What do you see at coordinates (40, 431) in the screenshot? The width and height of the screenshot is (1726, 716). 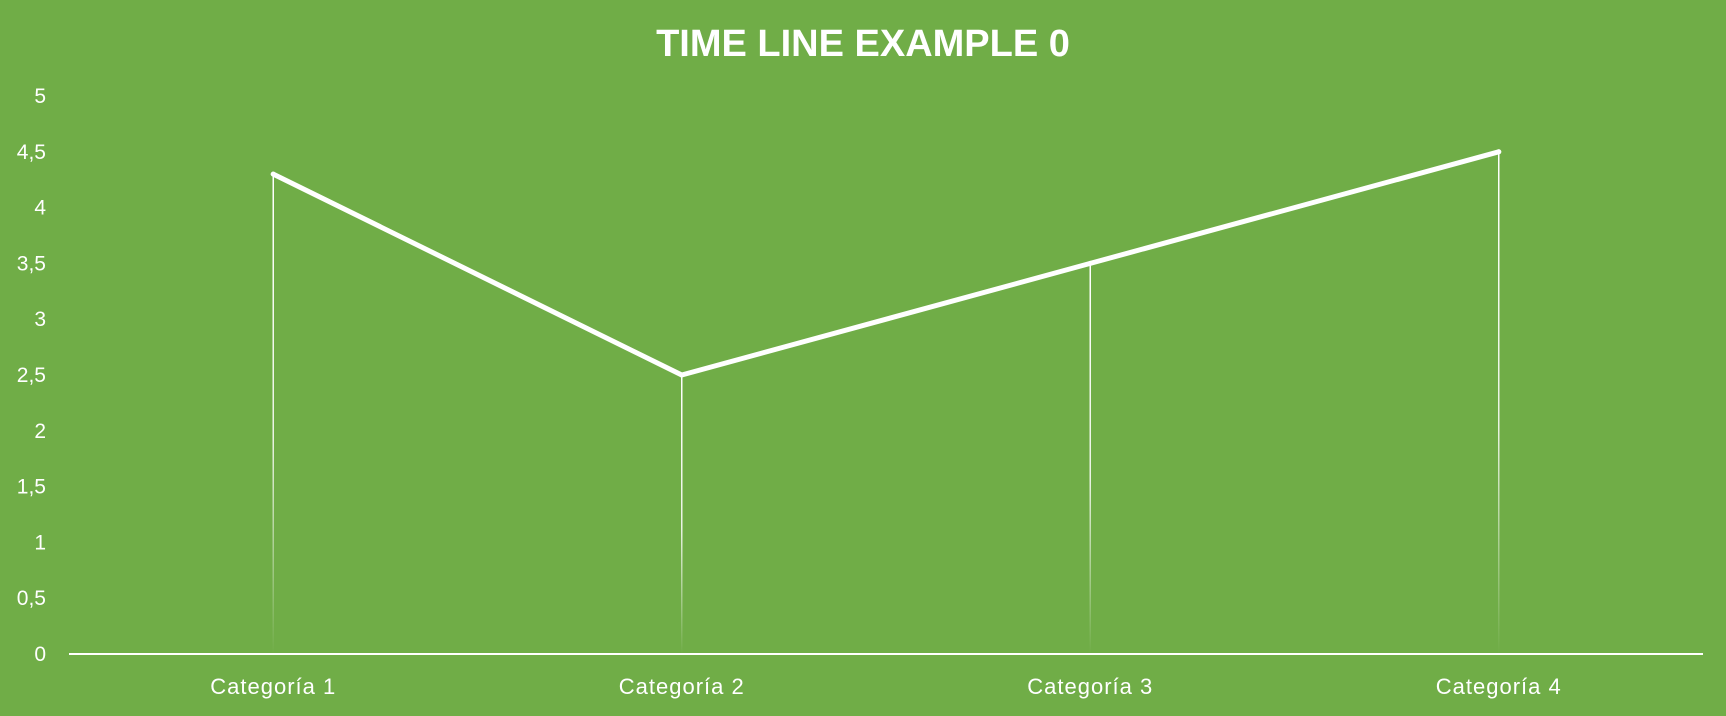 I see `y-tick-label: 2` at bounding box center [40, 431].